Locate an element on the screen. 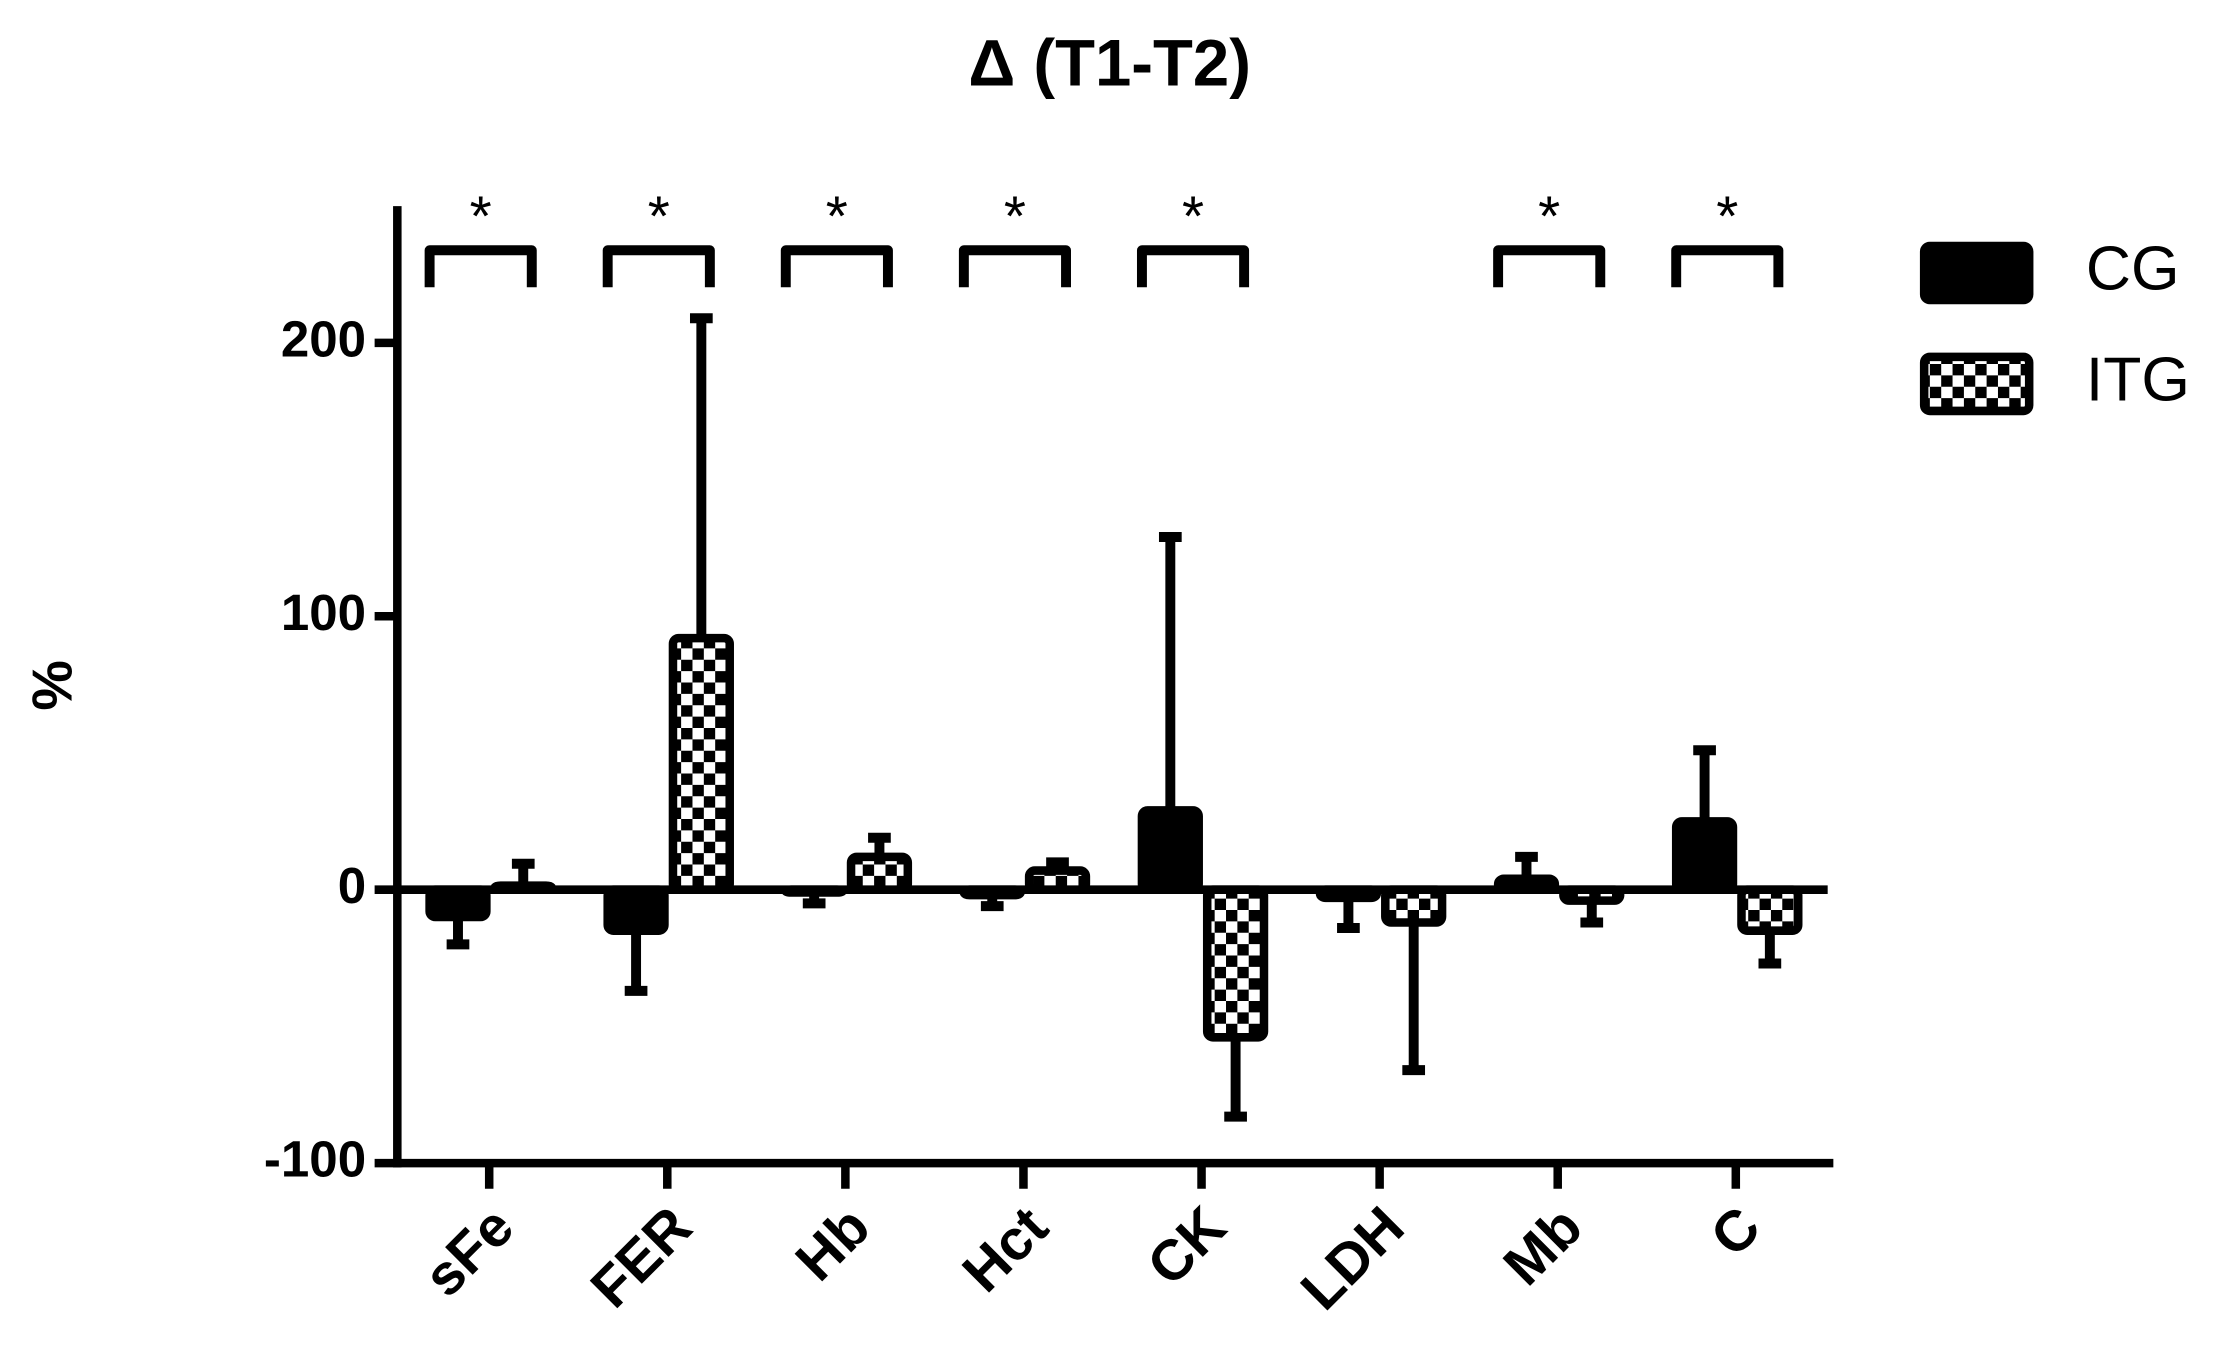  x-tick-label: sFe is located at coordinates (469, 1252).